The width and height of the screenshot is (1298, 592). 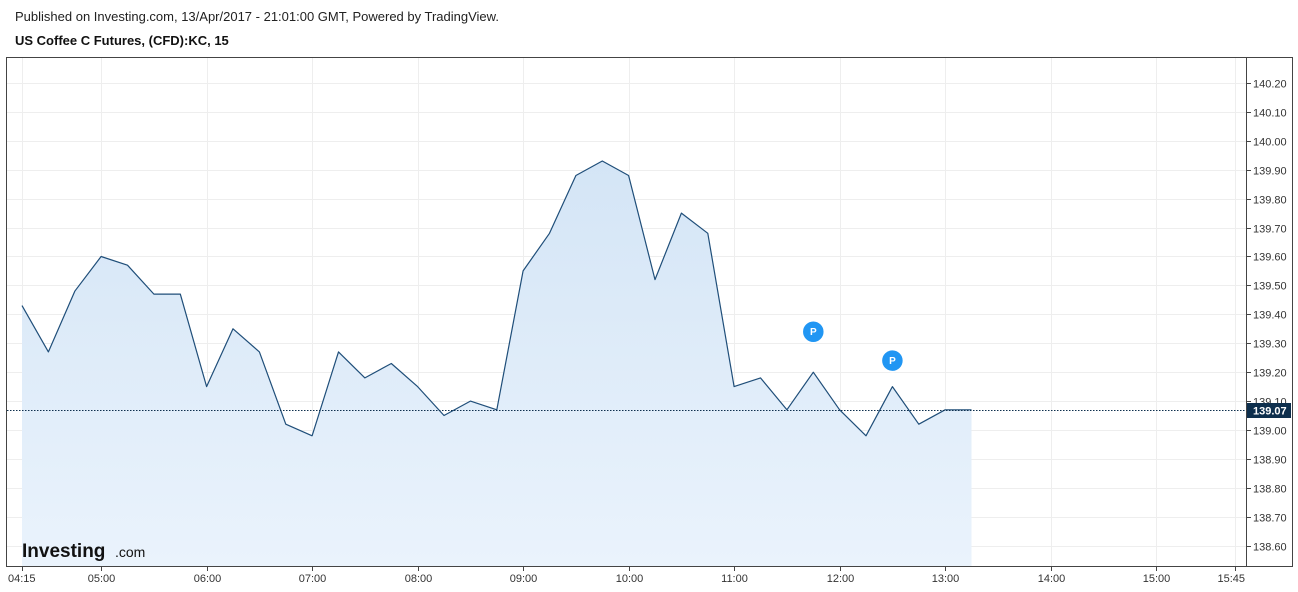 What do you see at coordinates (1052, 579) in the screenshot?
I see `x-tick-label: 14:00` at bounding box center [1052, 579].